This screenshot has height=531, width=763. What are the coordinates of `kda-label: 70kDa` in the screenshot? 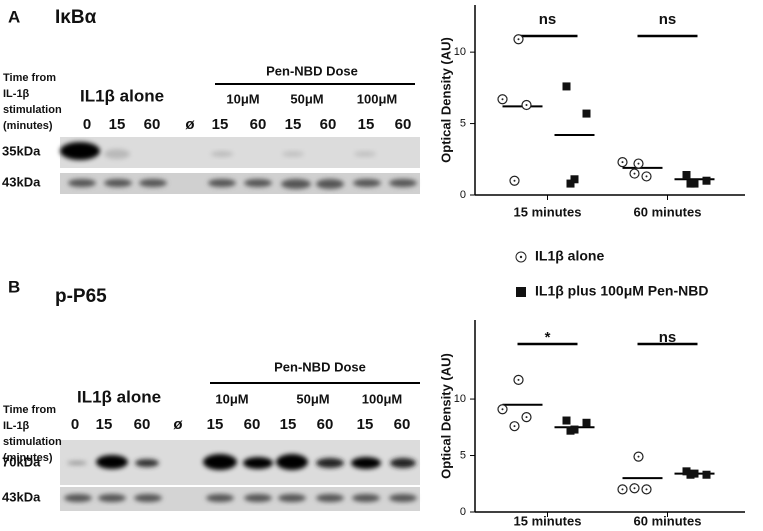 It's located at (21, 461).